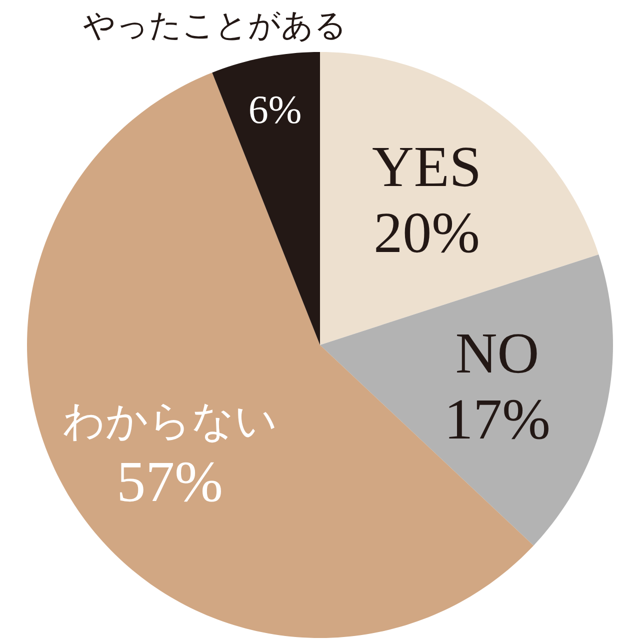 This screenshot has height=640, width=640. I want to click on data-label: 6%, so click(275, 109).